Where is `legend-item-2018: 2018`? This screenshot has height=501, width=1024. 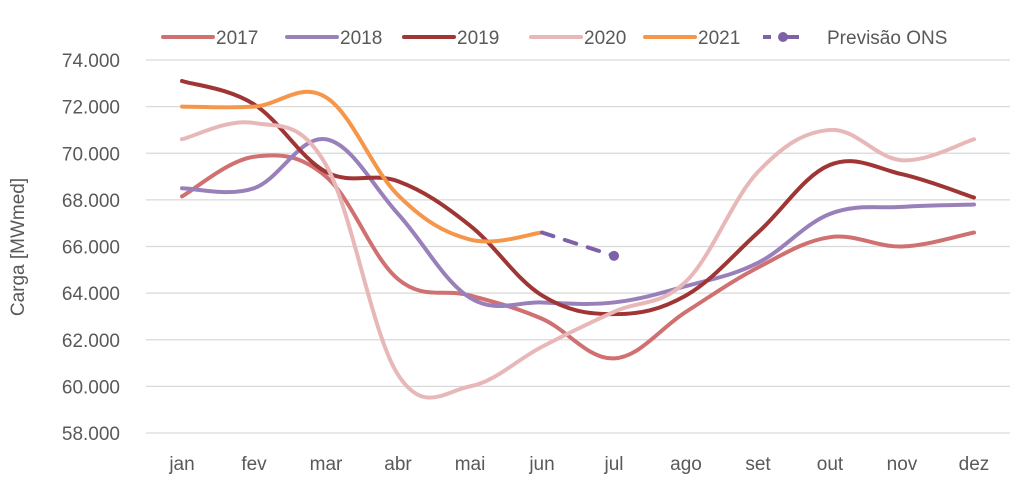
legend-item-2018: 2018 is located at coordinates (333, 38).